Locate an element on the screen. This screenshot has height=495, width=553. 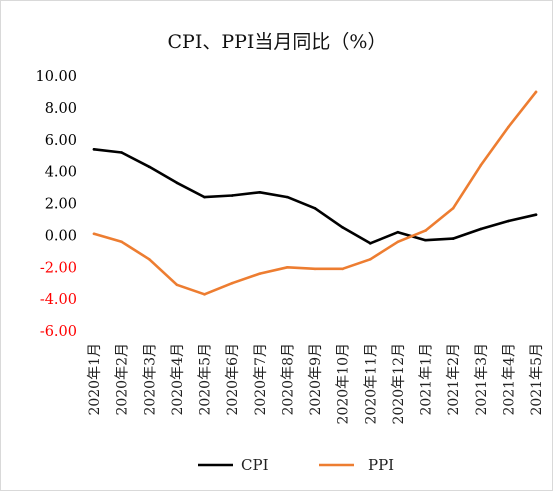
x-tick-label: 2020年8月 is located at coordinates (288, 379).